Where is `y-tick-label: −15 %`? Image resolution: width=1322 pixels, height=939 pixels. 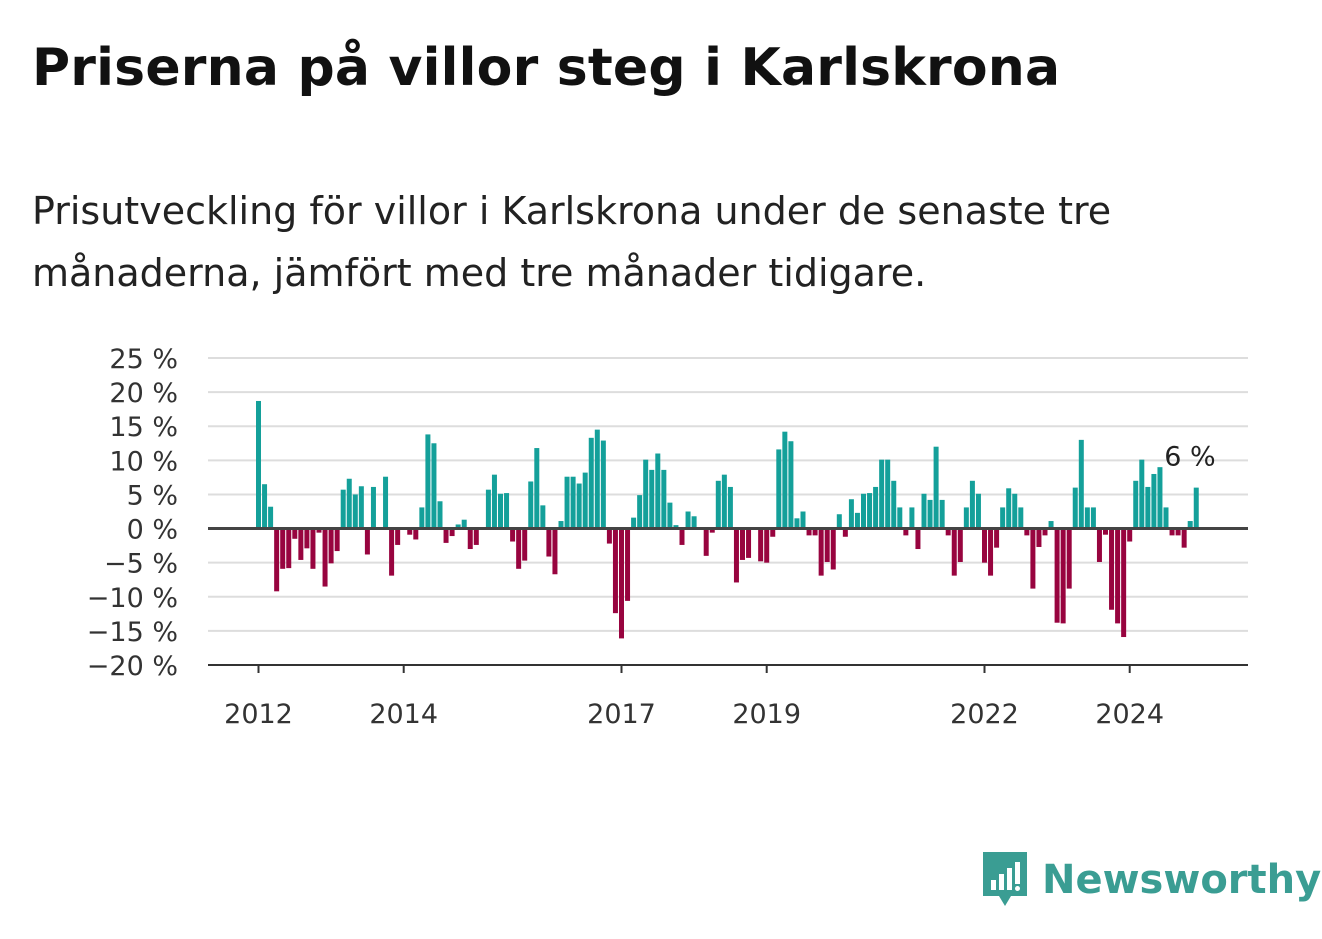
y-tick-label: −15 % is located at coordinates (132, 632).